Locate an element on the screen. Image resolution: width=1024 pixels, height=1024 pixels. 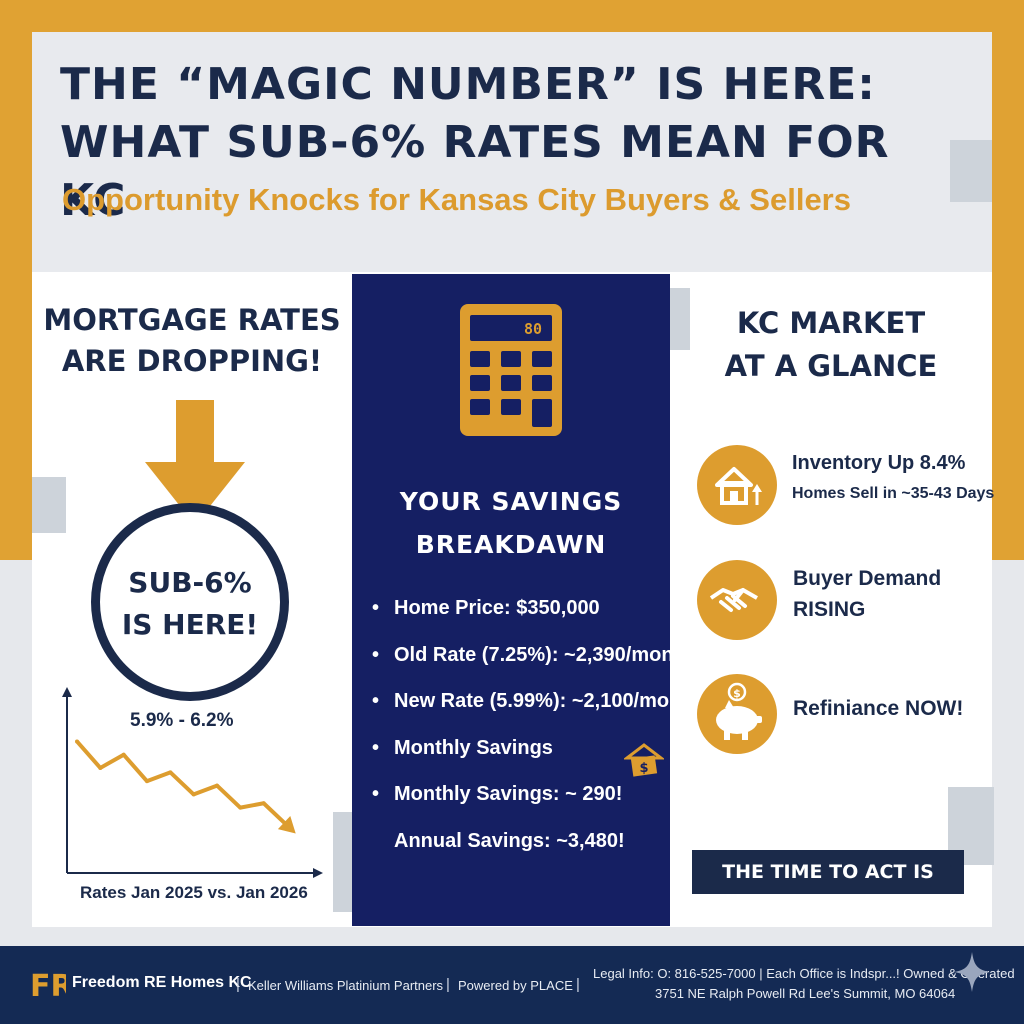
trend-arrowhead is located at coordinates (286, 825).